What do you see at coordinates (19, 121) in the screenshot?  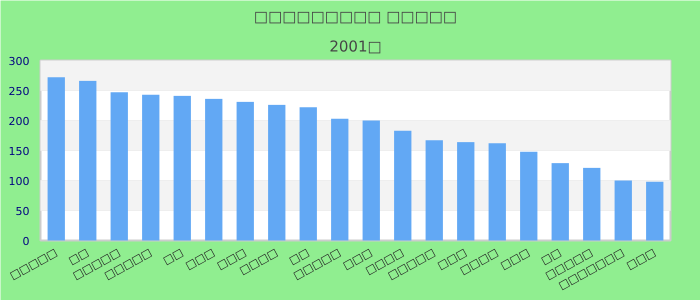 I see `y-tick-label: 200` at bounding box center [19, 121].